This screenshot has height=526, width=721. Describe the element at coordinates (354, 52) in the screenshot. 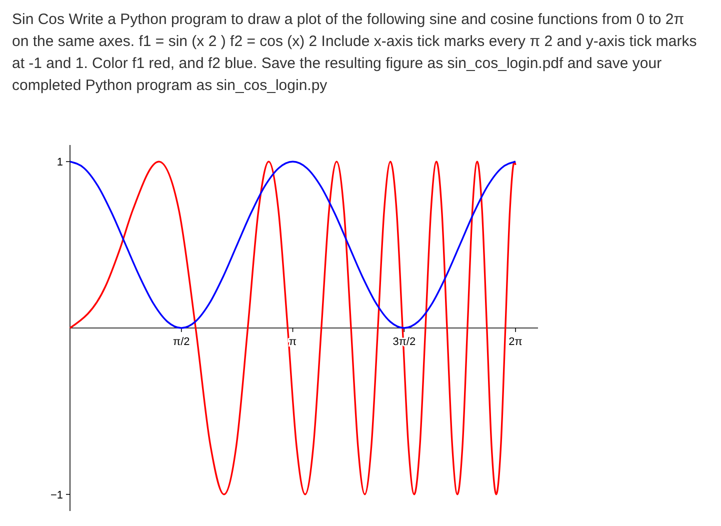

I see `chart-title: Sin Cos Write a Python program to draw a plot of the following sine and cosine functions from 0 to 2π on the same axes. f1 = sin (x 2 ) f2 = cos (x) 2 Include x-axis tick marks every π 2 and y-axis tick marks at -1 and 1. Color f1 red, and f2 blue. Save the resulting figure as sin_cos_login.pdf and save your completed Python program as sin_cos_login.py` at that location.